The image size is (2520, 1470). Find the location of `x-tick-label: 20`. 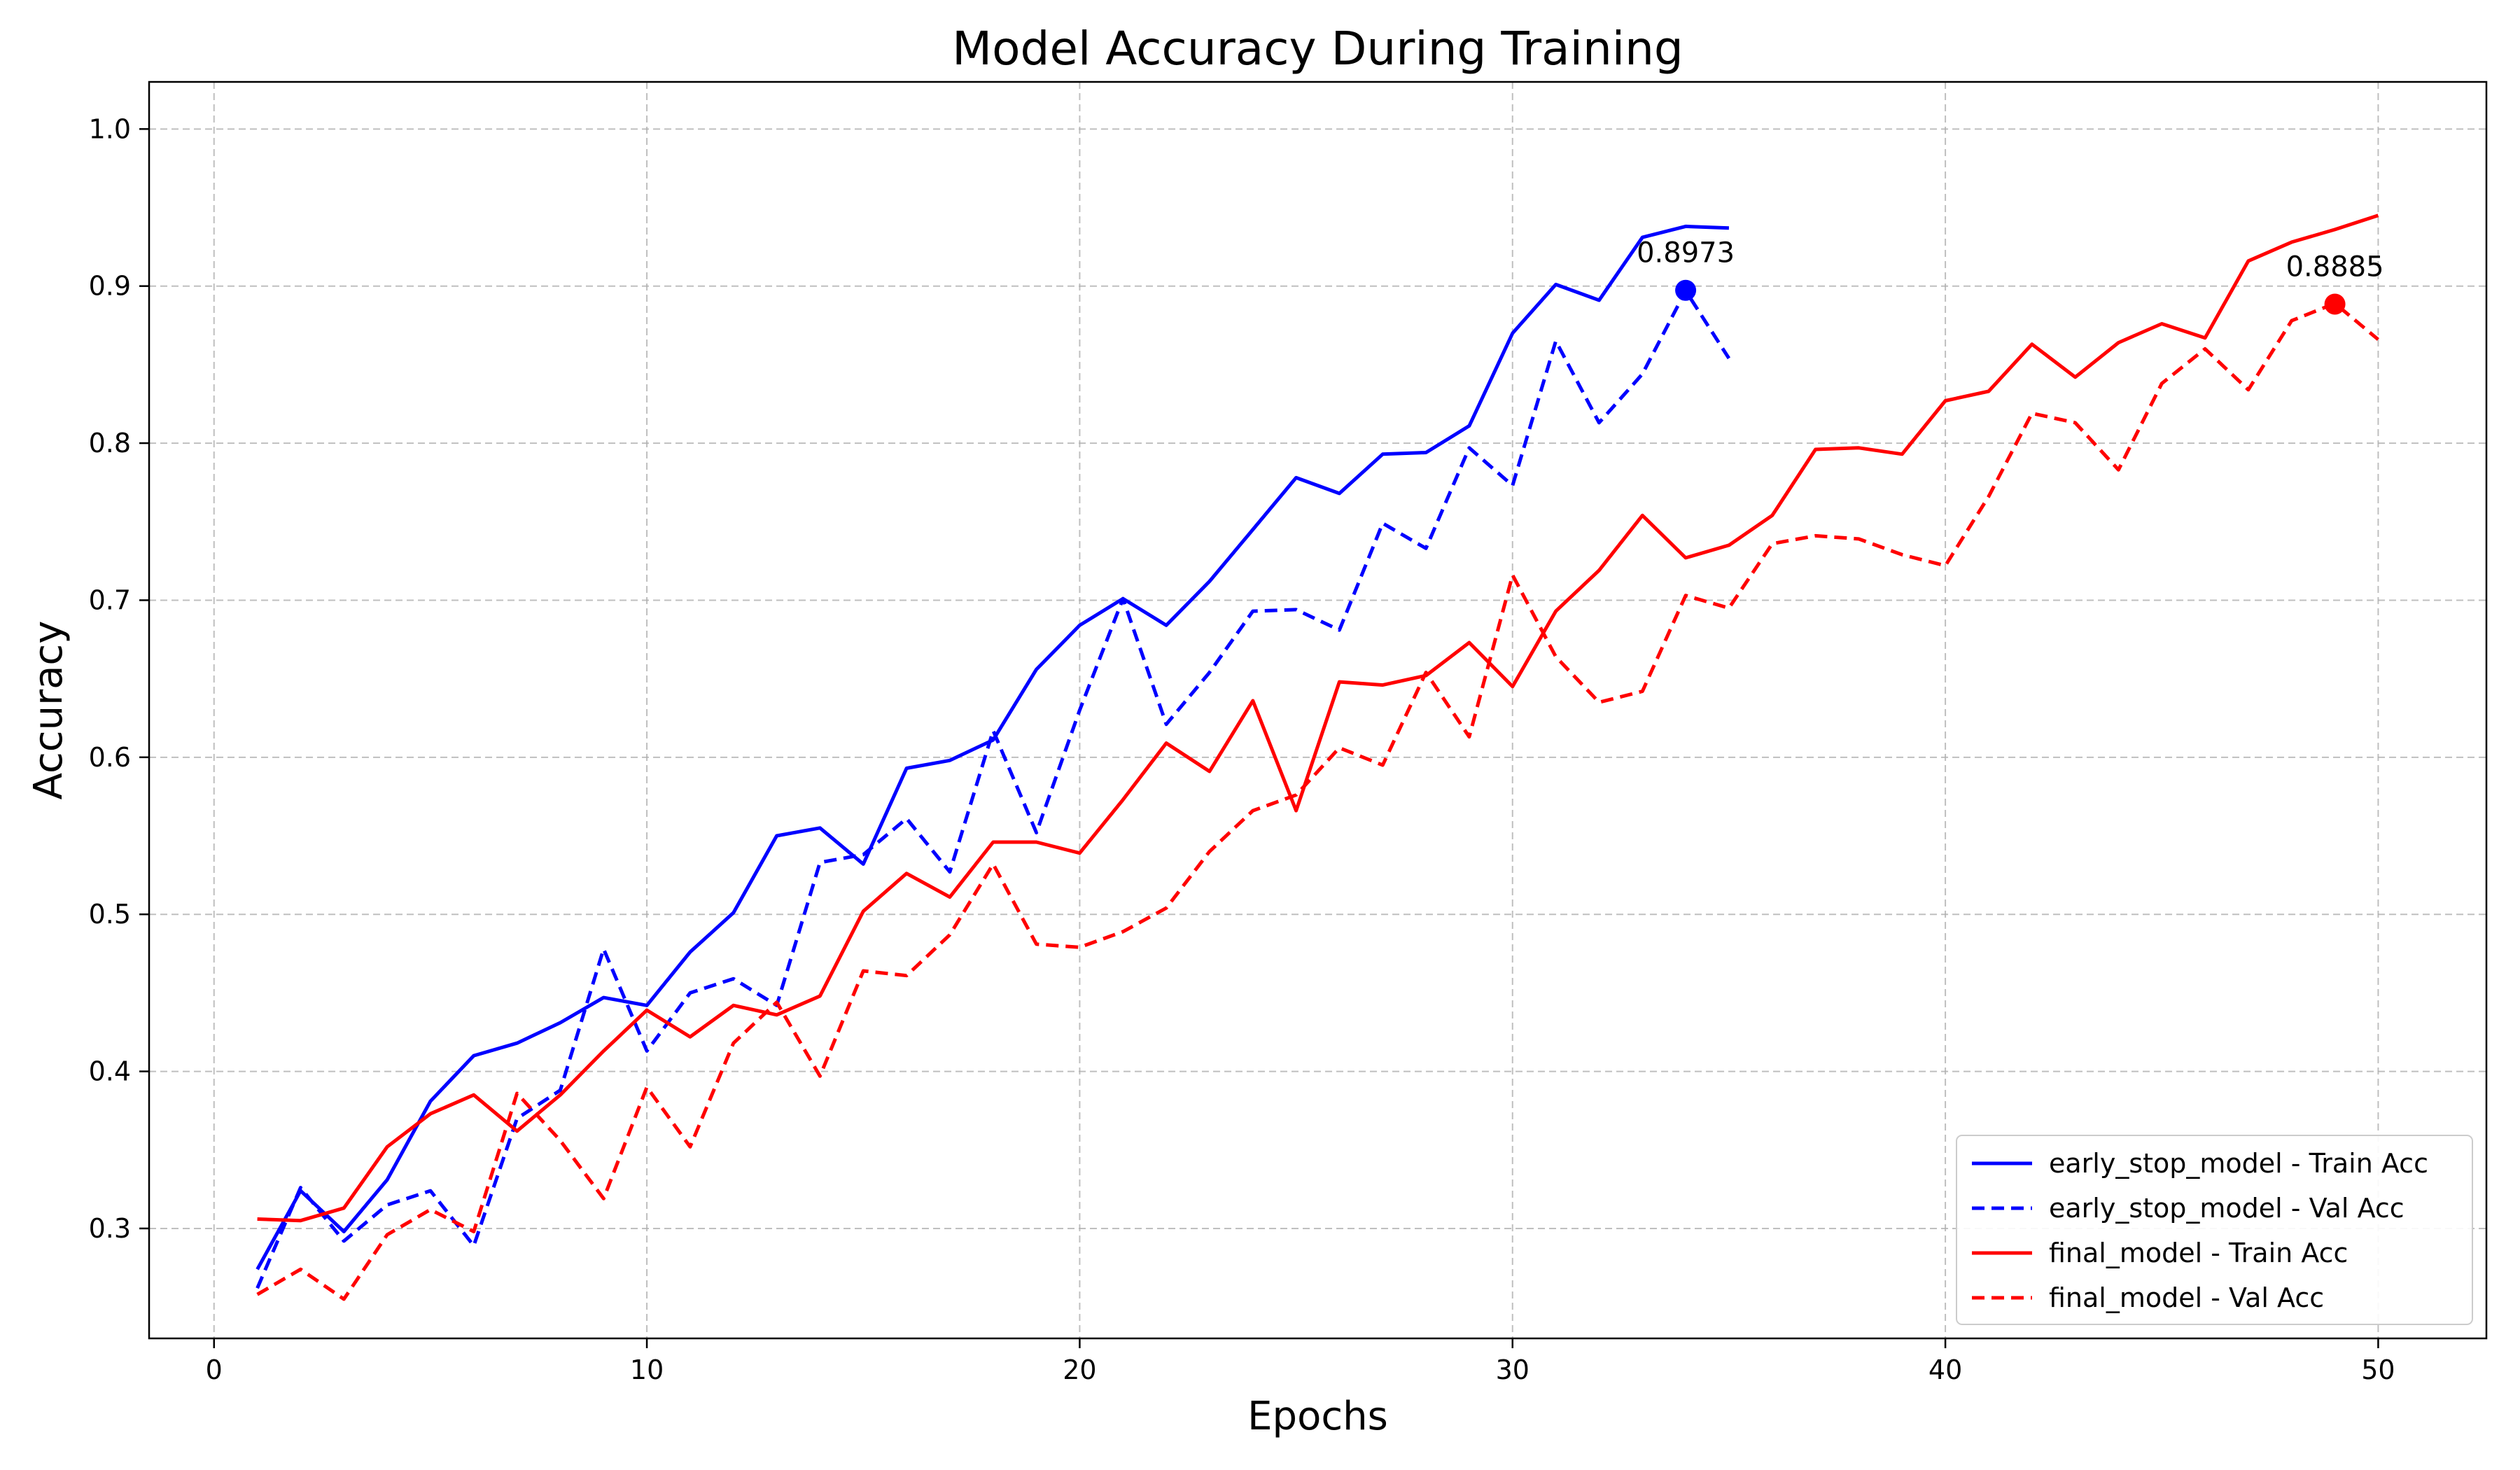

x-tick-label: 20 is located at coordinates (1079, 1369).